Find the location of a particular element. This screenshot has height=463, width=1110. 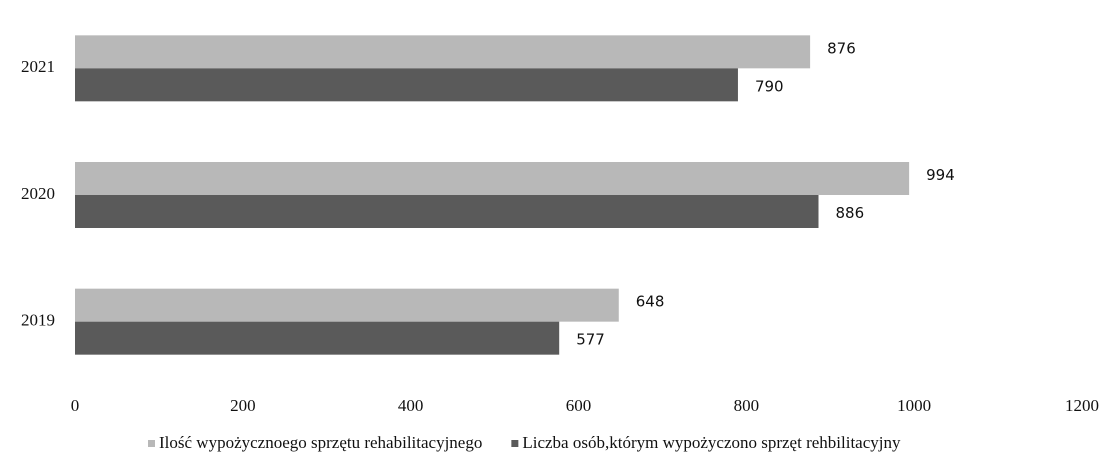

value-label: 648 is located at coordinates (650, 302).